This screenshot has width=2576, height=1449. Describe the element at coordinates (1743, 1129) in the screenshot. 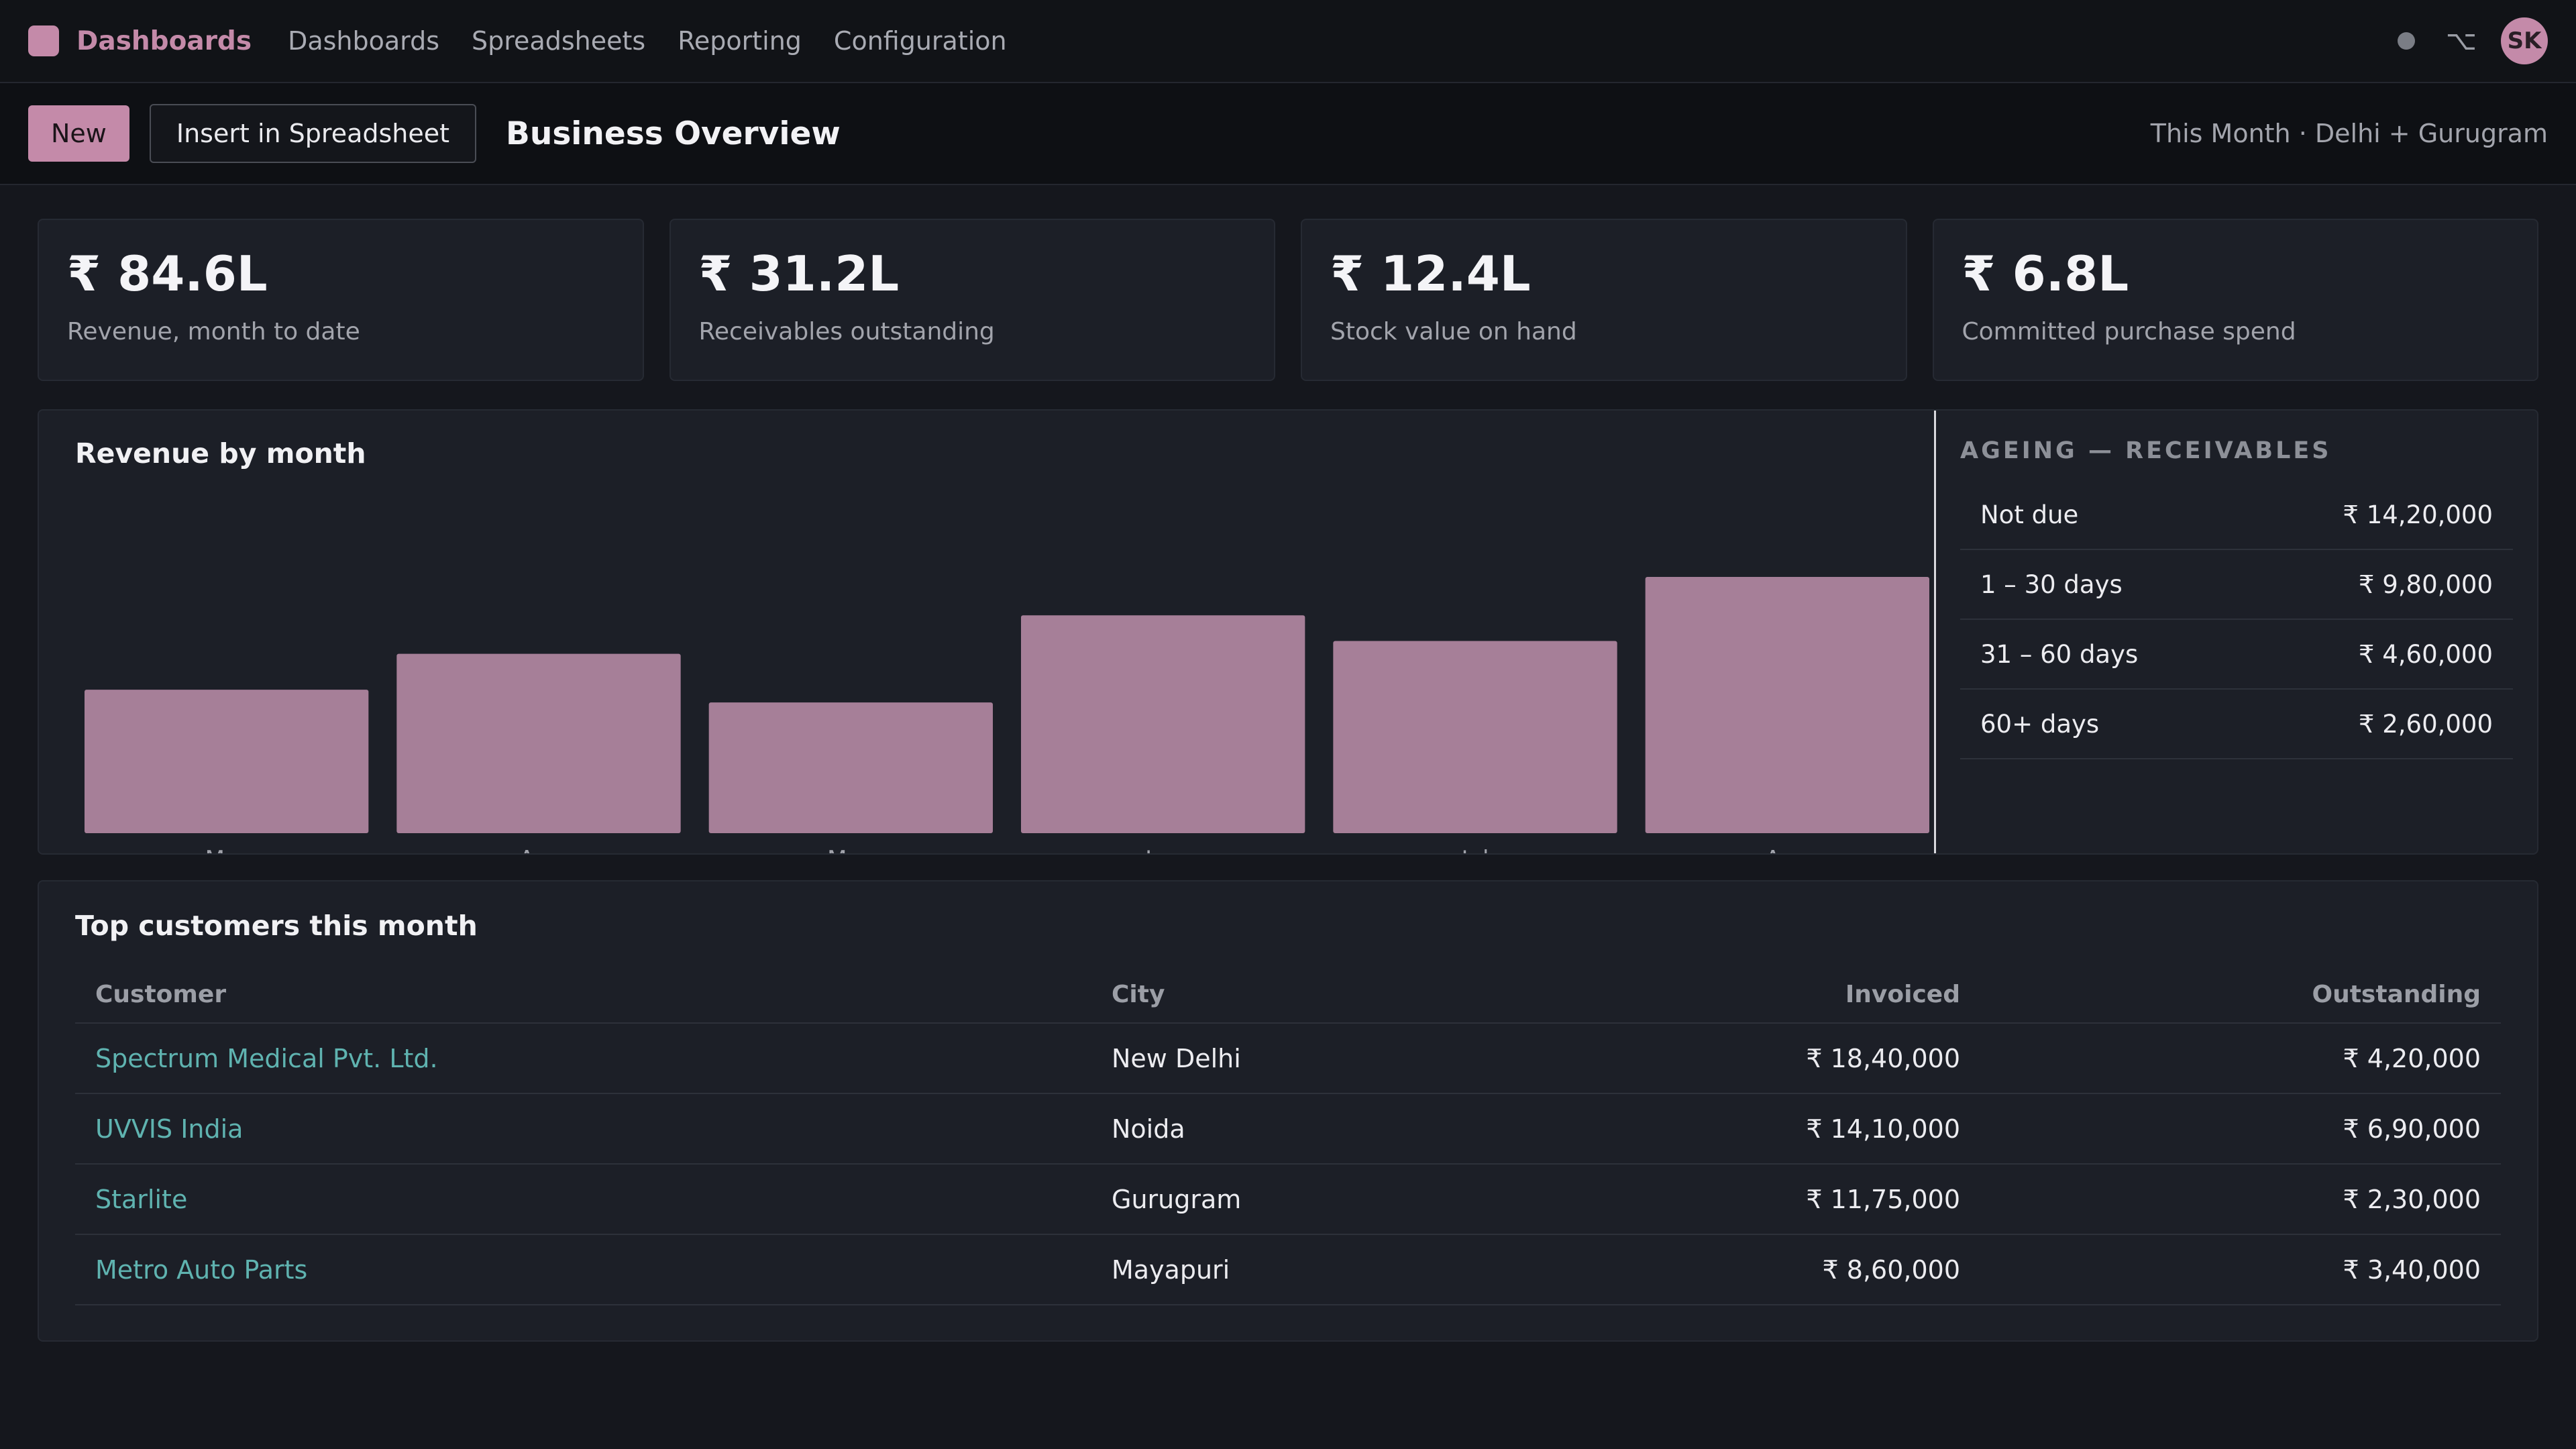

I see `invoiced-cell: ₹ 14,10,000` at that location.